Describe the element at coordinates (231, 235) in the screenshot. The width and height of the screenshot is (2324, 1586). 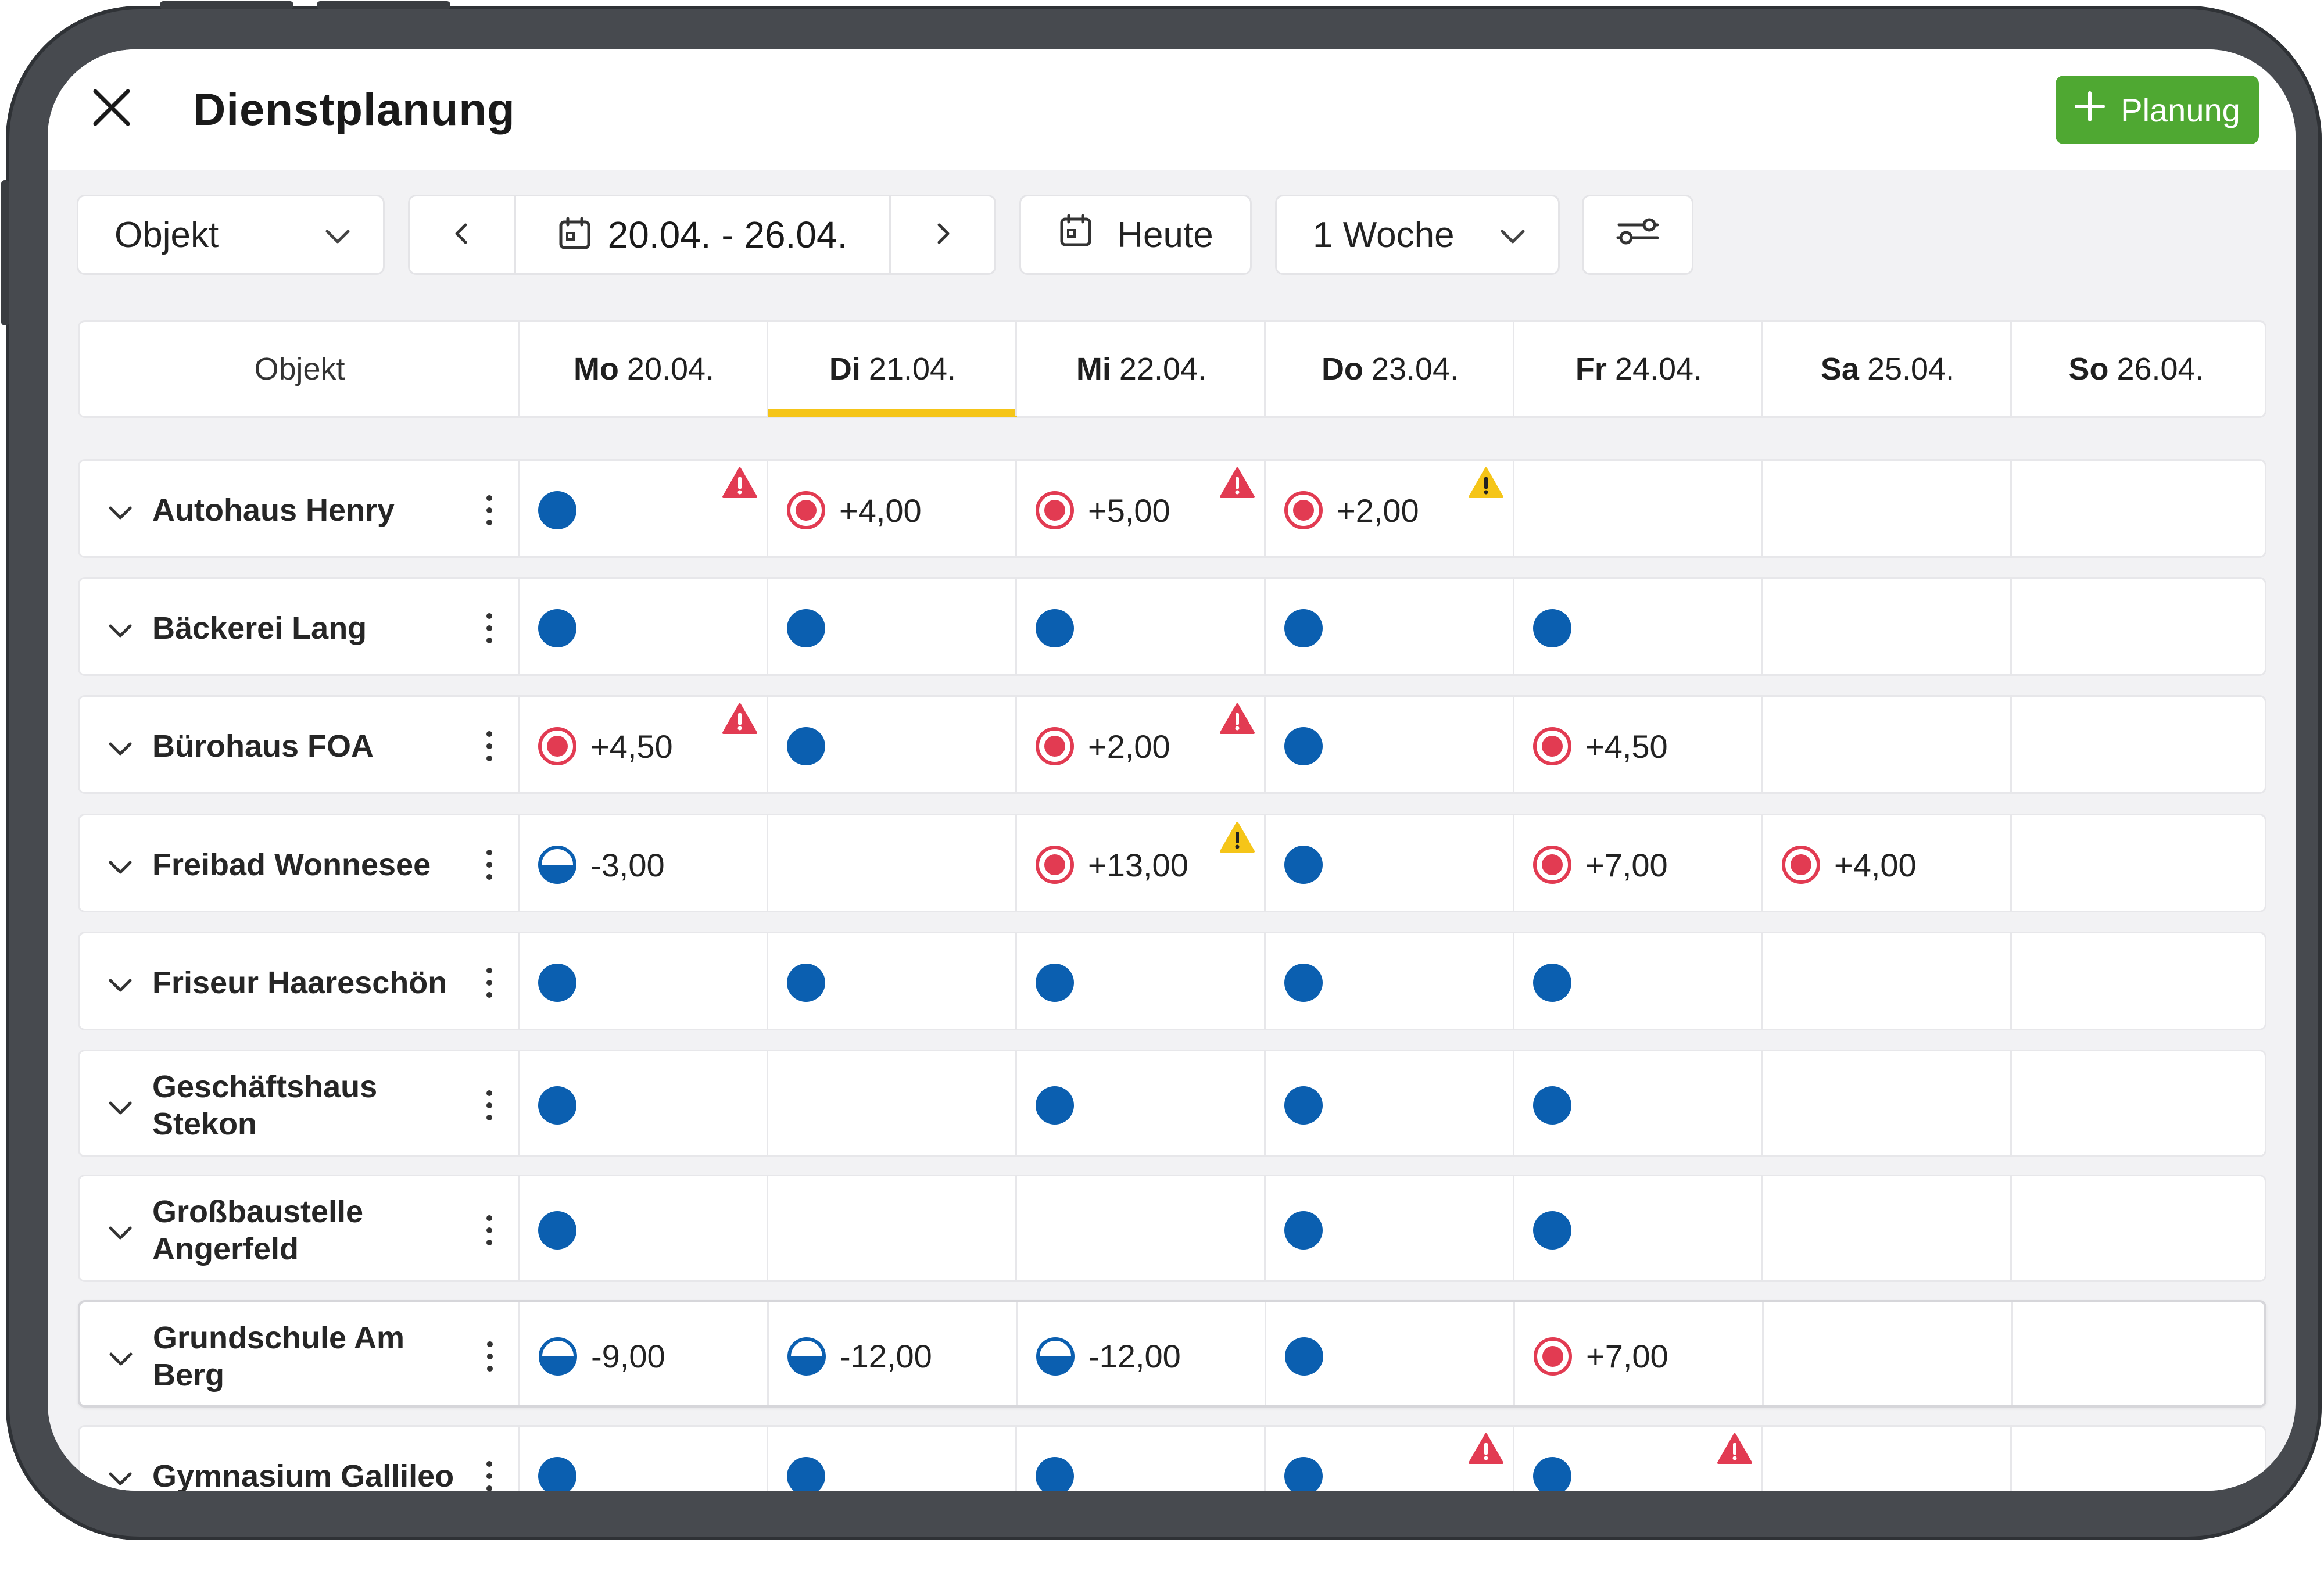
I see `object-select: Objekt` at that location.